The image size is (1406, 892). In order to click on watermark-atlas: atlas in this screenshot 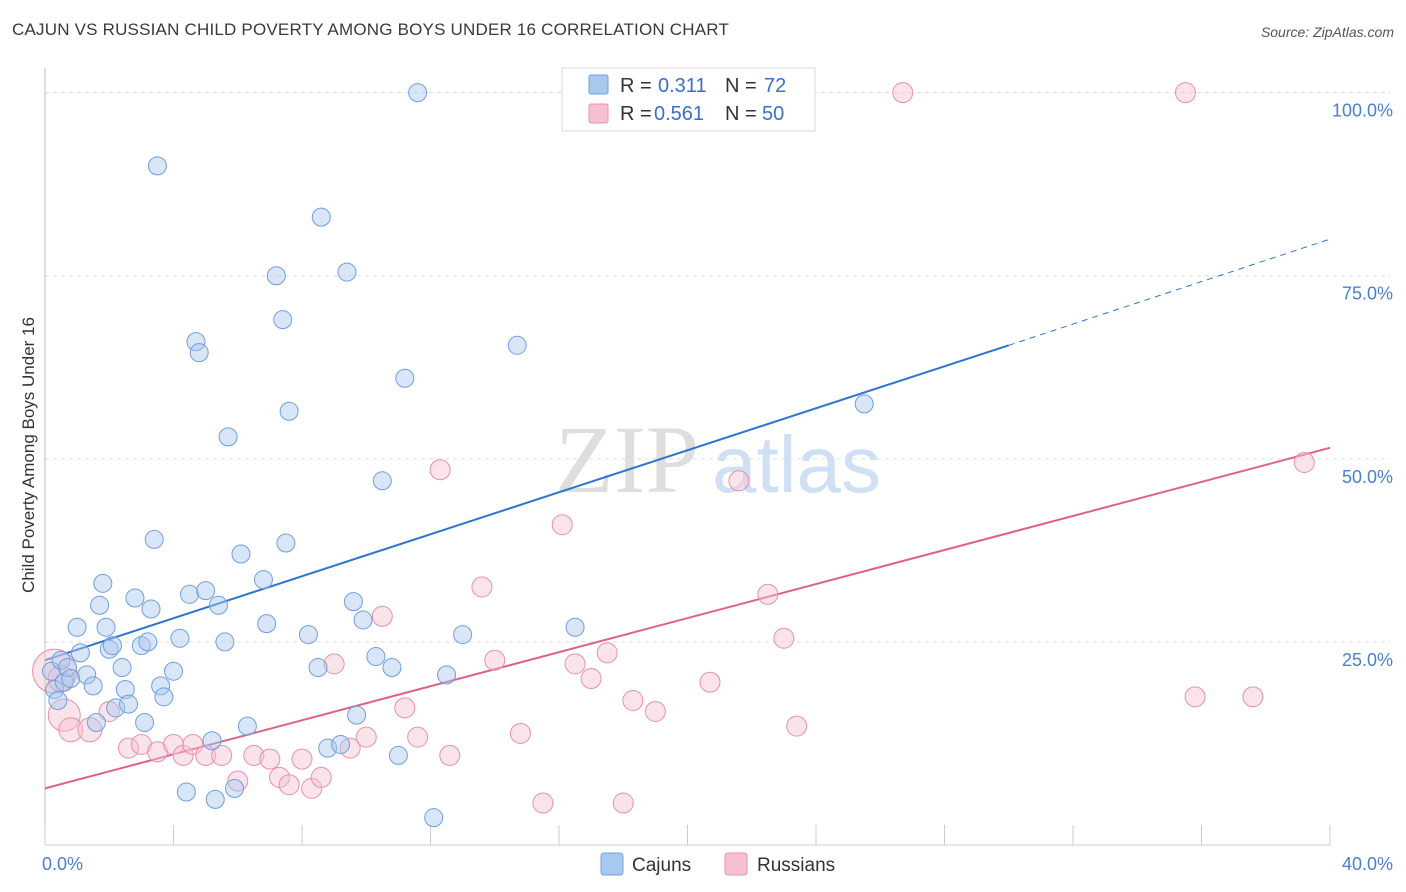, I will do `click(796, 464)`.